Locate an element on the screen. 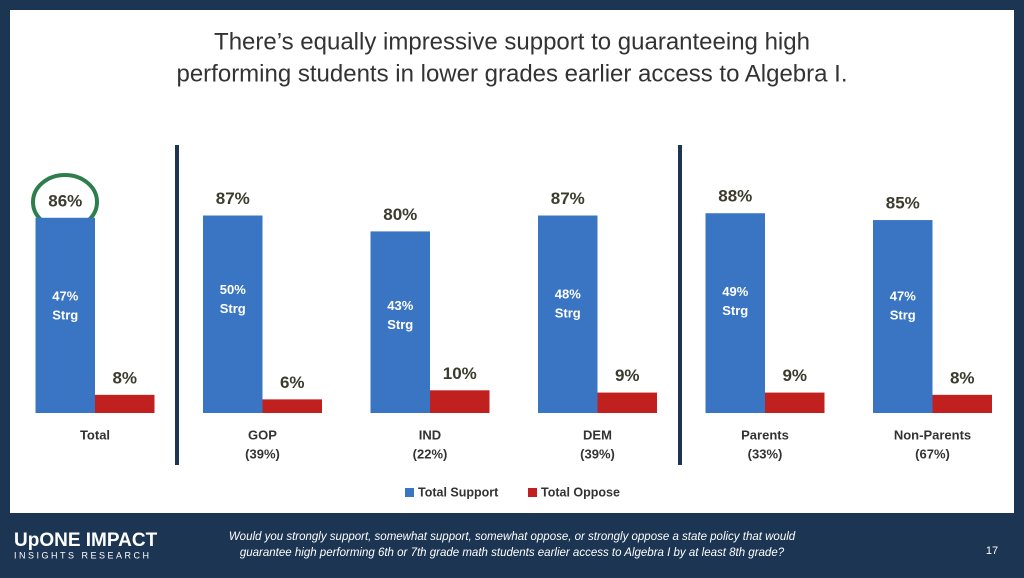  brand-sub: INSIGHTS RESEARCH is located at coordinates (83, 555).